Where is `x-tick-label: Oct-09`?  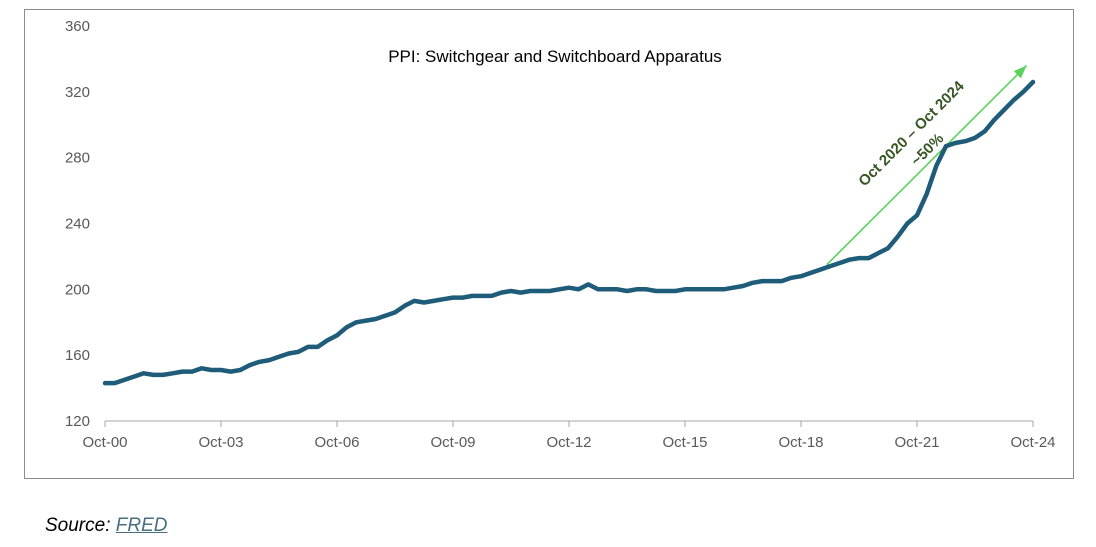
x-tick-label: Oct-09 is located at coordinates (452, 442).